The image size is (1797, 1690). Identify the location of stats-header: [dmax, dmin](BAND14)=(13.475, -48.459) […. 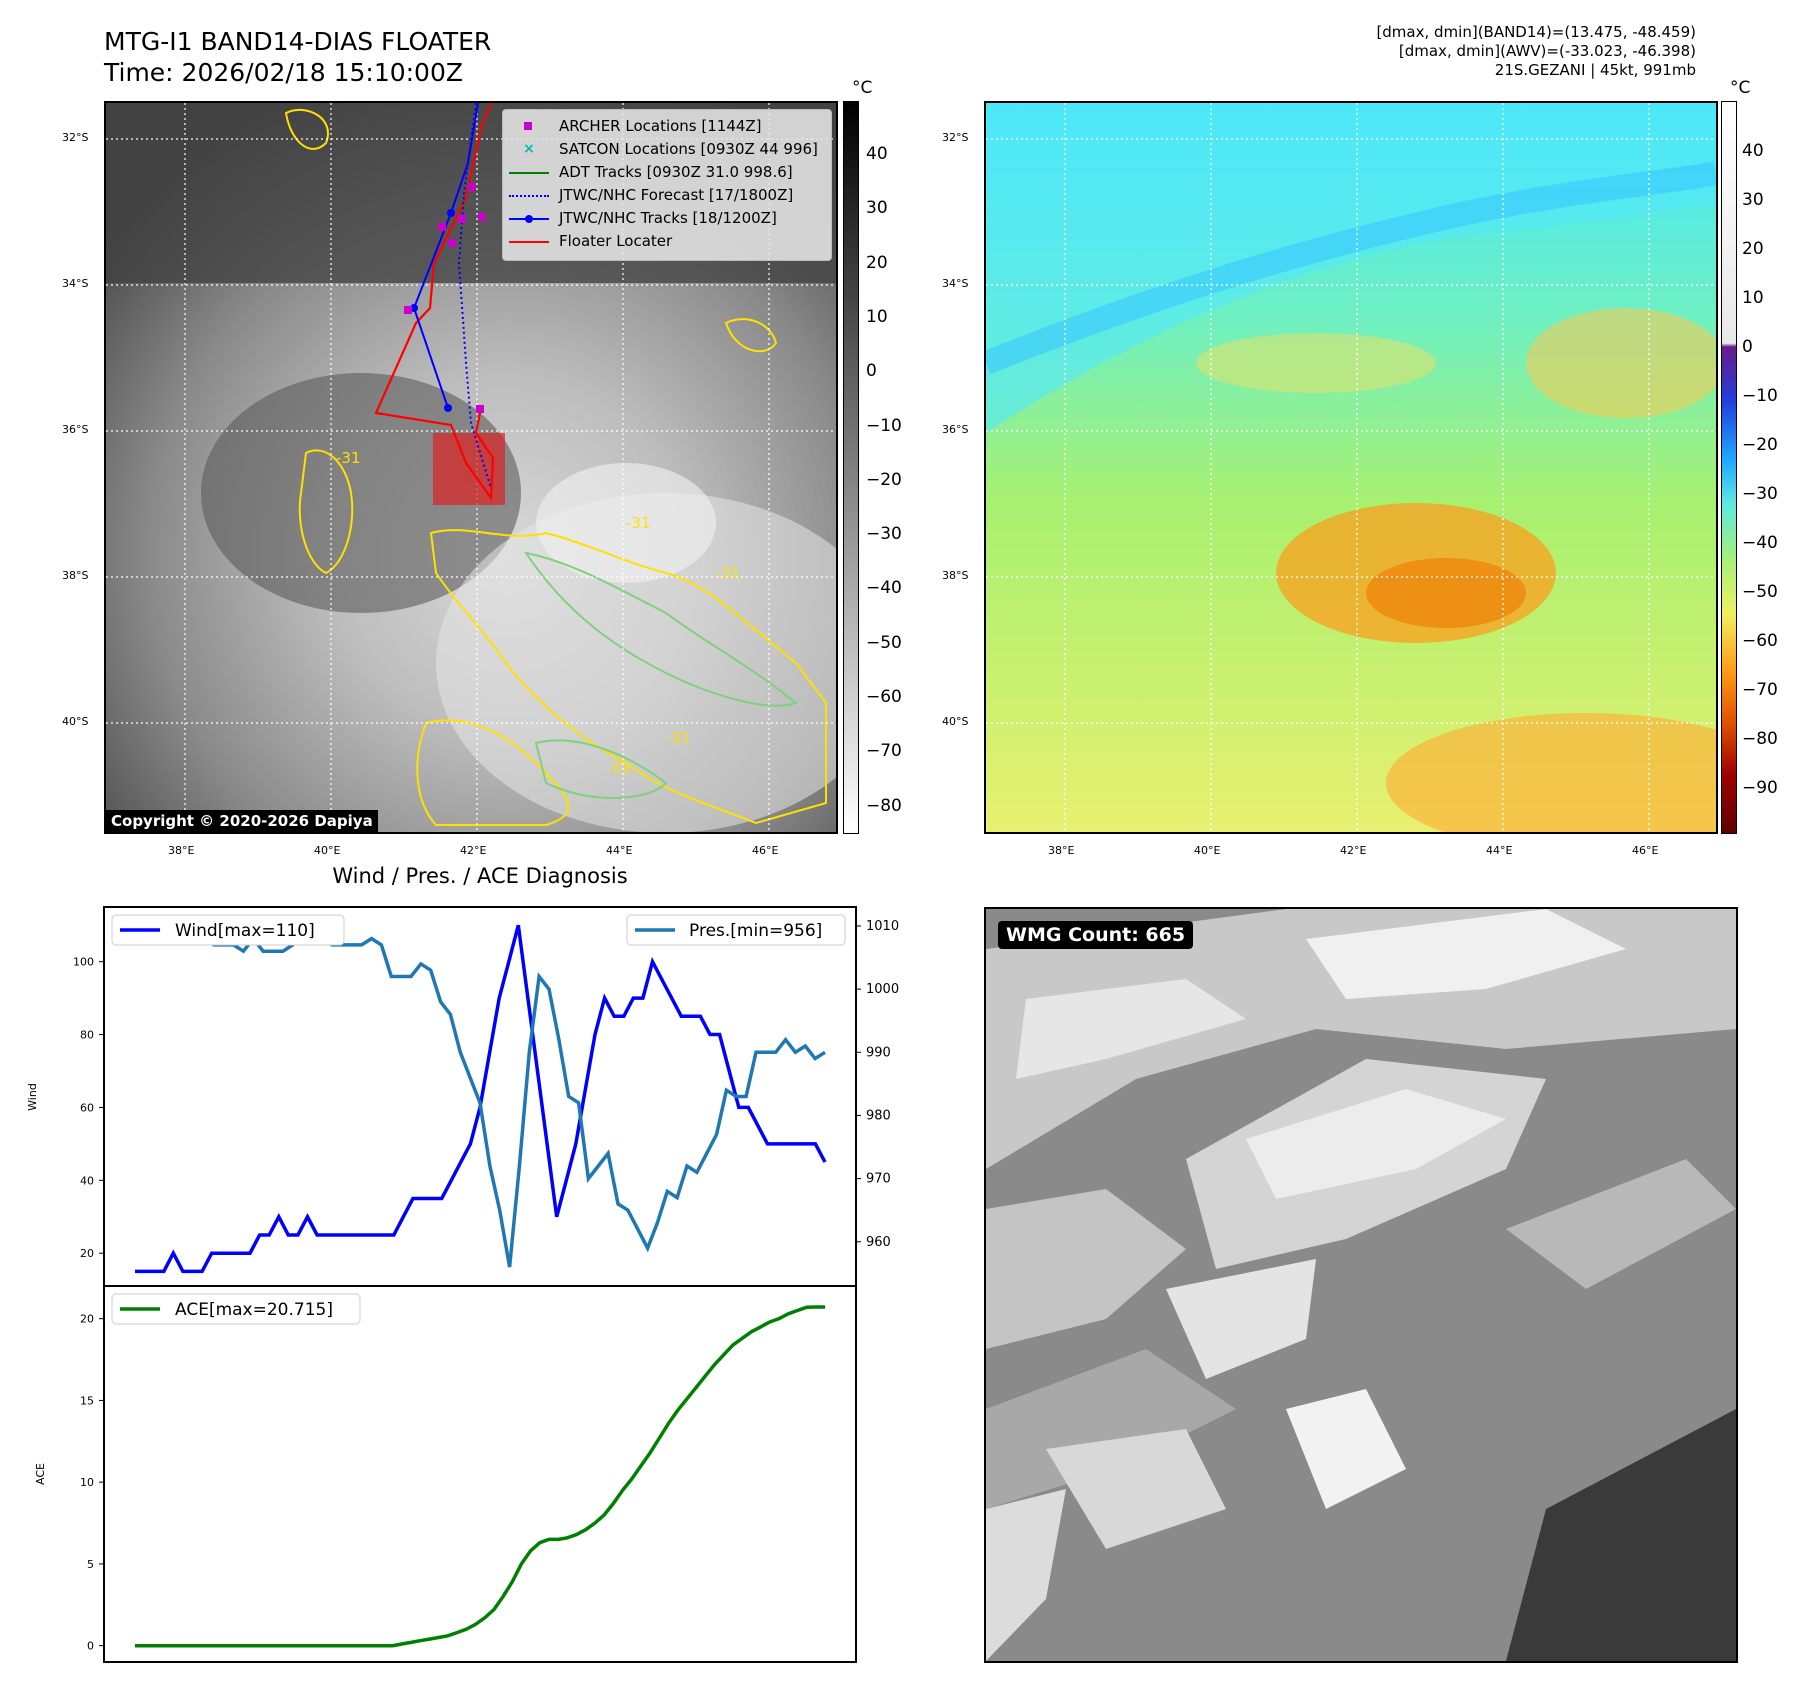
(1536, 51).